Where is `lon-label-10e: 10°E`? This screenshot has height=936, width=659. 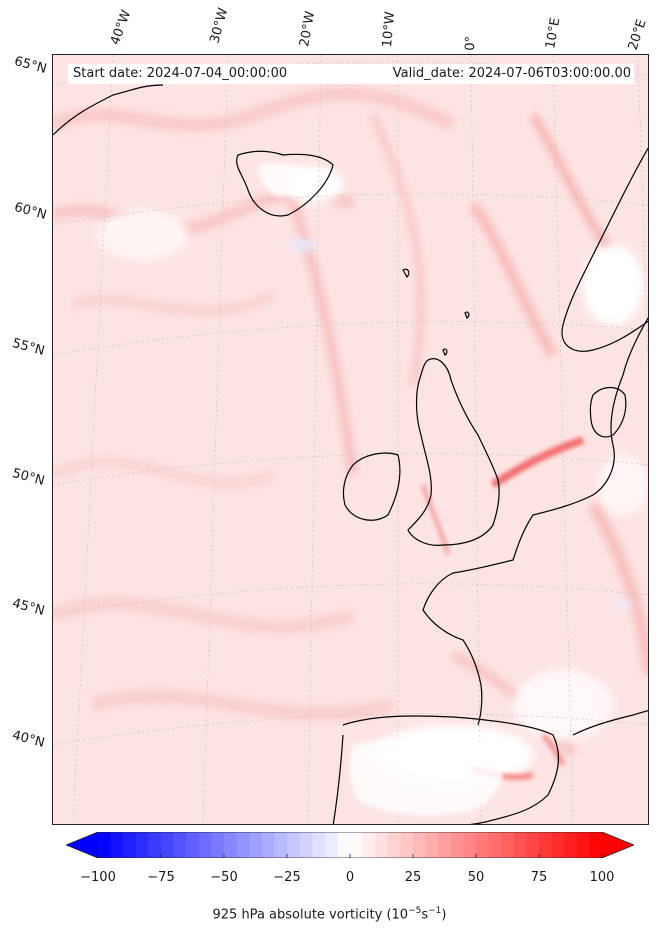 lon-label-10e: 10°E is located at coordinates (553, 33).